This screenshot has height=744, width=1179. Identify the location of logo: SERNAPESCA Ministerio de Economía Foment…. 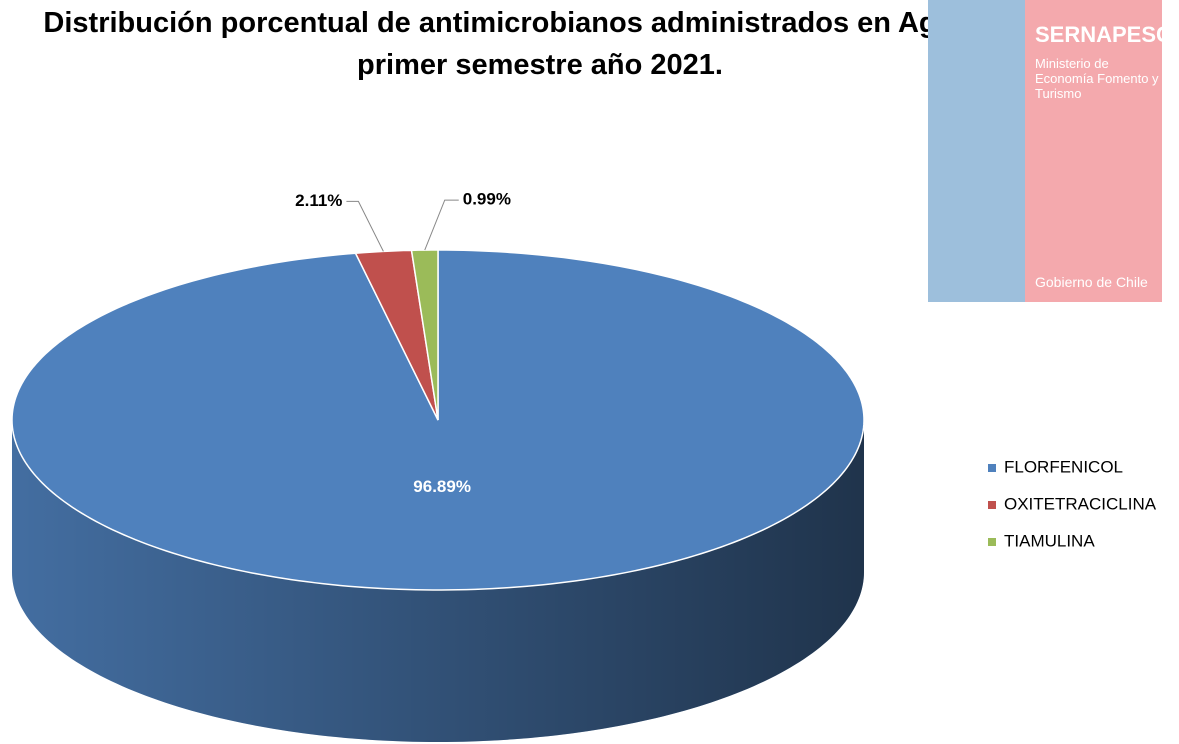
(1053, 151).